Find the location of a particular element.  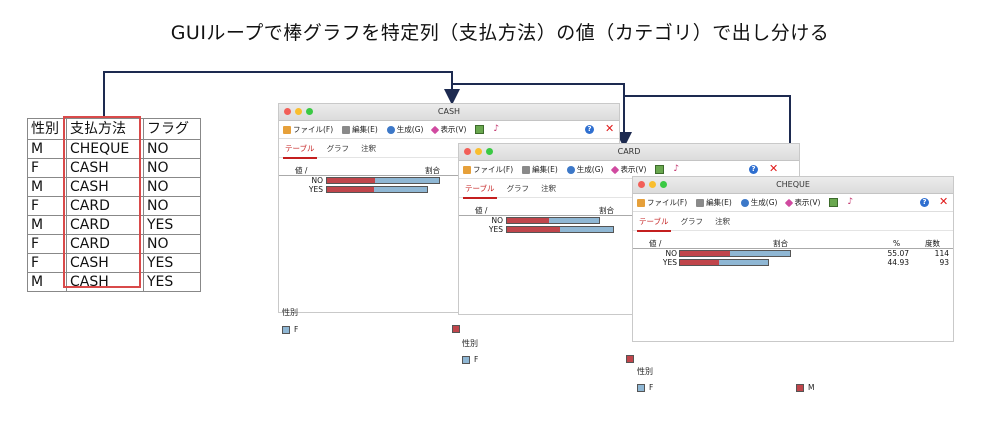

legend-item-m is located at coordinates (456, 329).